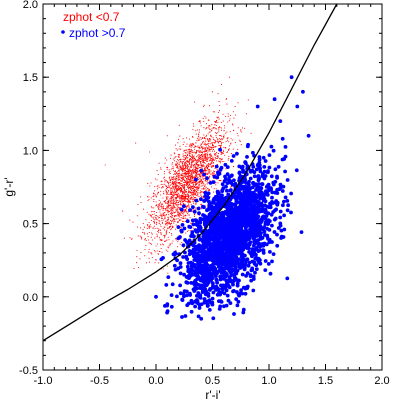 The image size is (400, 402). What do you see at coordinates (30, 151) in the screenshot?
I see `y-tick-label: 1.0` at bounding box center [30, 151].